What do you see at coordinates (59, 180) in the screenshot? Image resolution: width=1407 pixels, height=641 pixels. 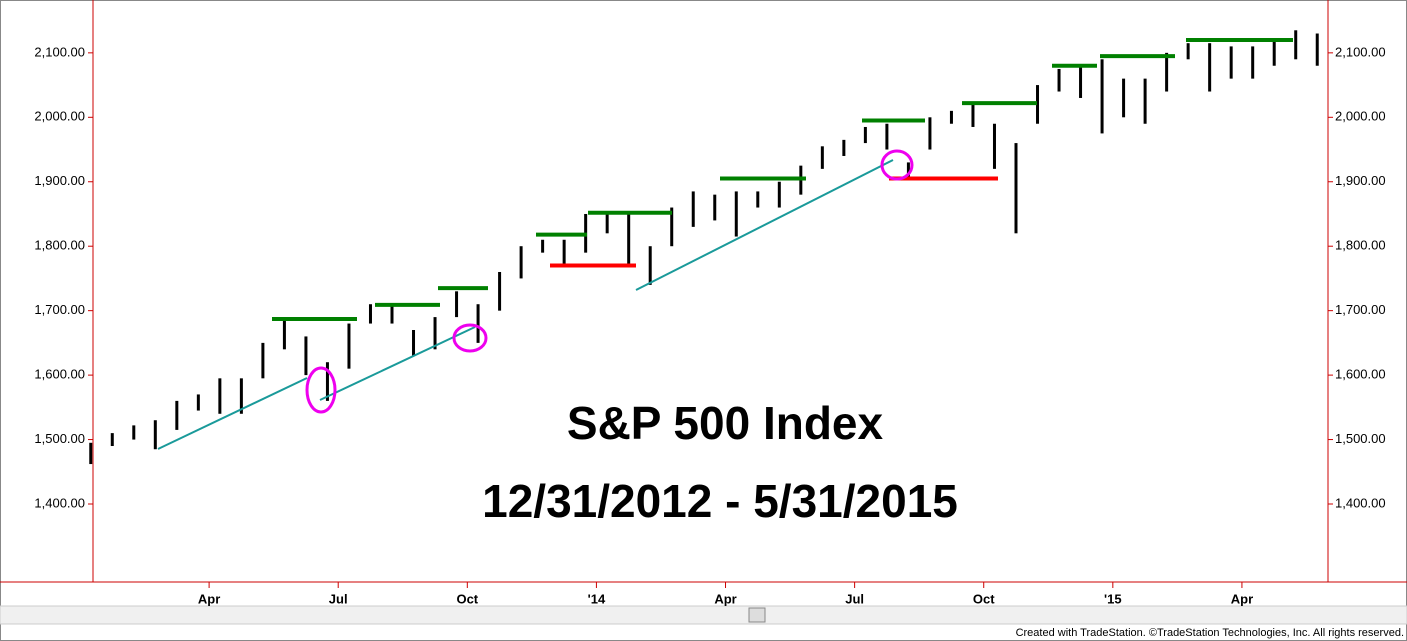 I see `y-tick-label: 1,900.00` at bounding box center [59, 180].